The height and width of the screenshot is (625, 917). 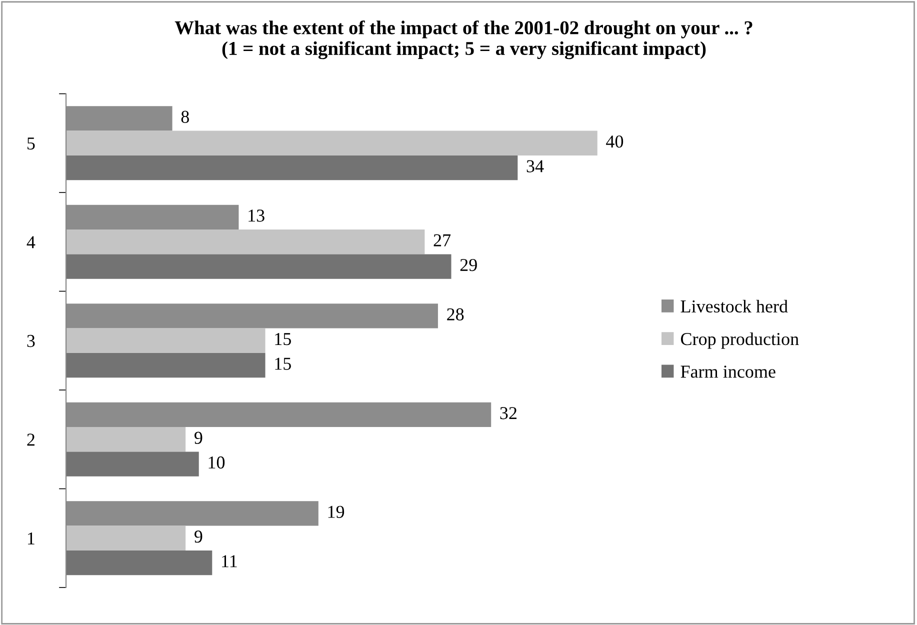 I want to click on data-label: 34, so click(x=535, y=166).